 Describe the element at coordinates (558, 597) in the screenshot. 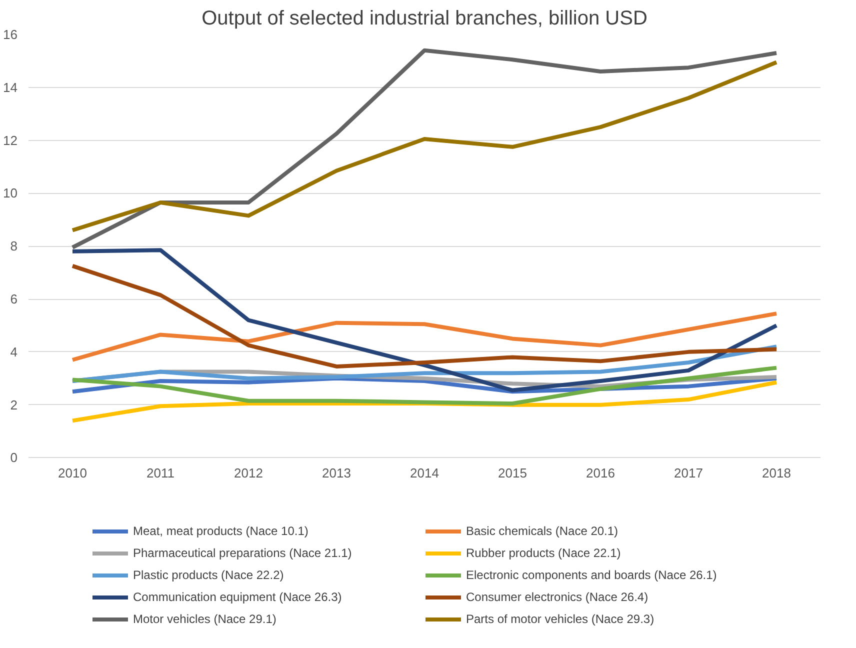

I see `legend-label: Consumer electronics (Nace 26.4)` at that location.